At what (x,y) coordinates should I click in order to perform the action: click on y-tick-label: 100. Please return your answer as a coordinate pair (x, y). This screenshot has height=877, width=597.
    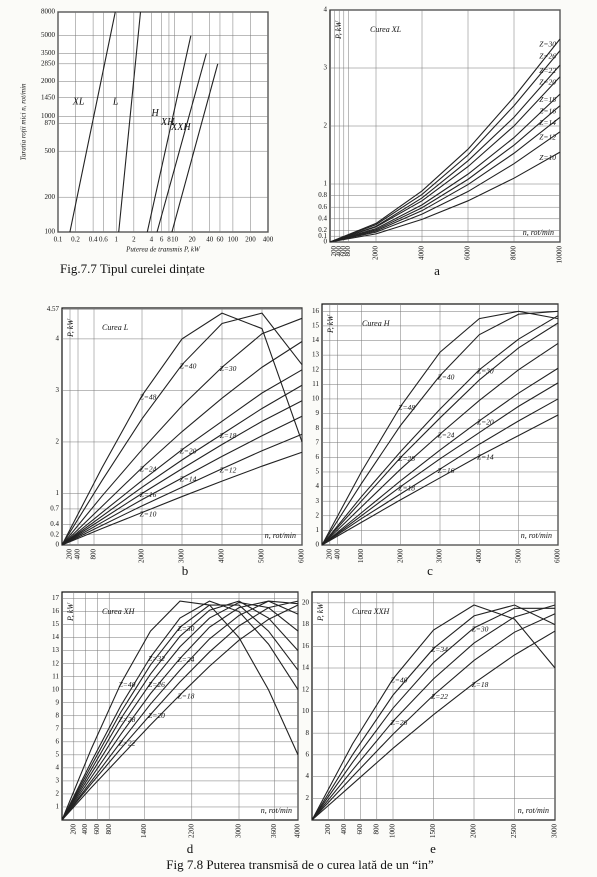
    Looking at the image, I should click on (50, 232).